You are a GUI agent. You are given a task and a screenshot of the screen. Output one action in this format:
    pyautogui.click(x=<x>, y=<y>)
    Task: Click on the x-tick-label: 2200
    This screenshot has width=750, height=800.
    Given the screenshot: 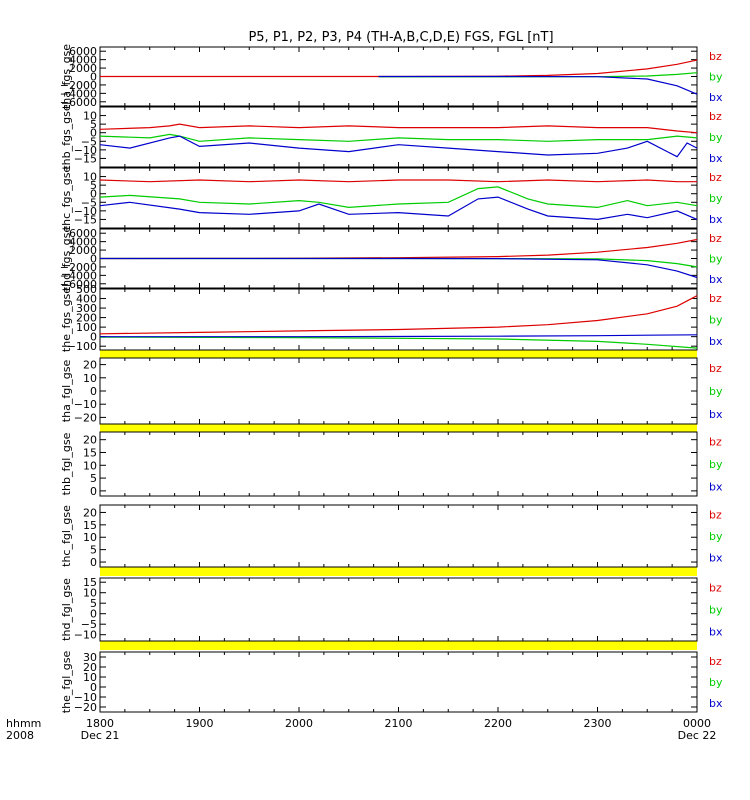 What is the action you would take?
    pyautogui.click(x=498, y=723)
    